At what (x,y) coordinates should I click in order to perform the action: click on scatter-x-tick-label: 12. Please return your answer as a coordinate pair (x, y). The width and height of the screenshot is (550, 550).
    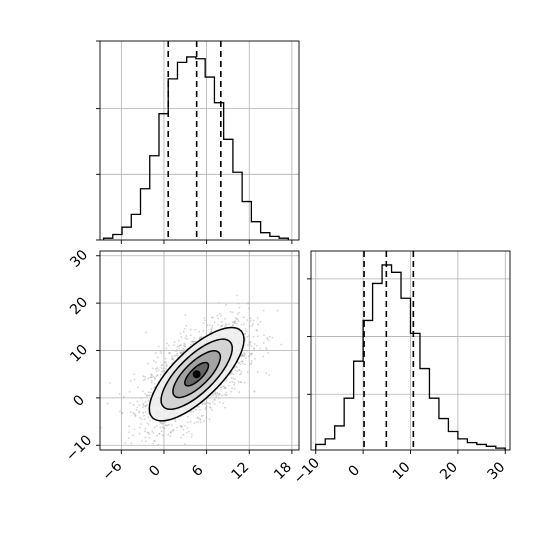
    Looking at the image, I should click on (240, 471).